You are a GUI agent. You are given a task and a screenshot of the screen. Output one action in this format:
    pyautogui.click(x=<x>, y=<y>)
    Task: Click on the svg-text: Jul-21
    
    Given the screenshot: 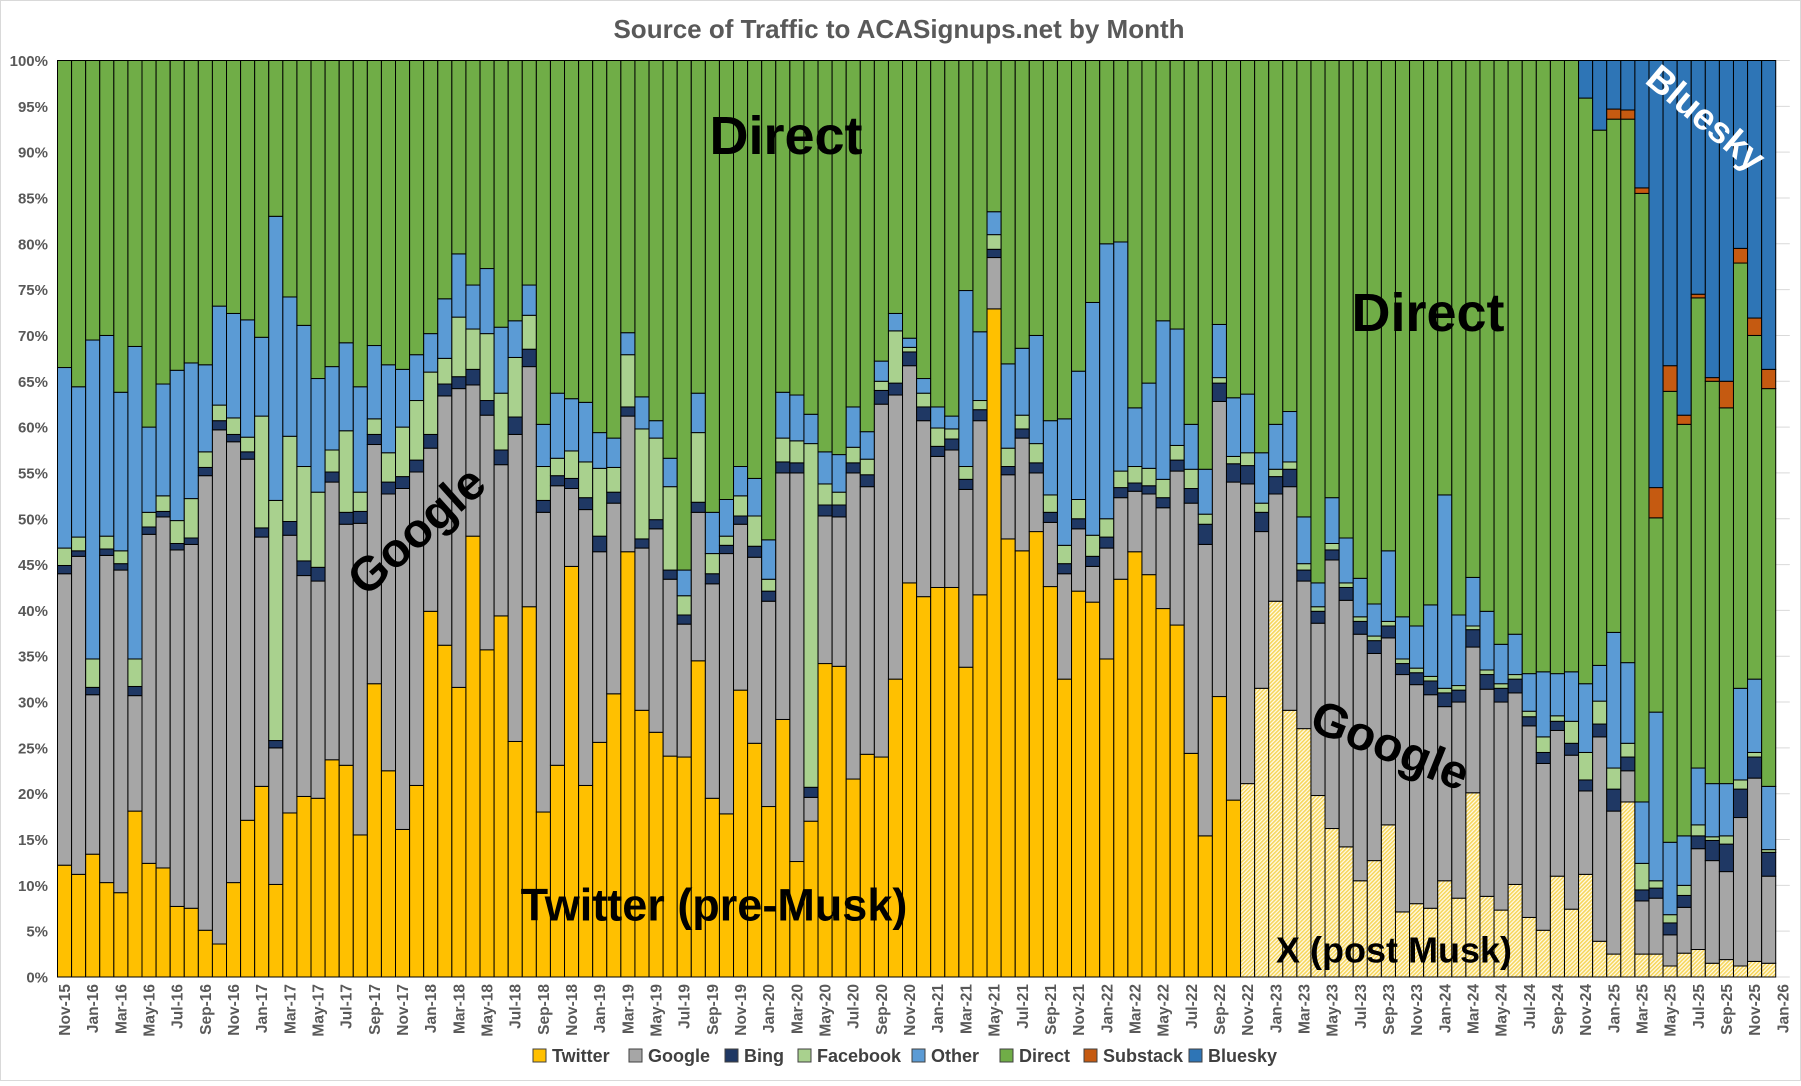 What is the action you would take?
    pyautogui.click(x=1023, y=1006)
    